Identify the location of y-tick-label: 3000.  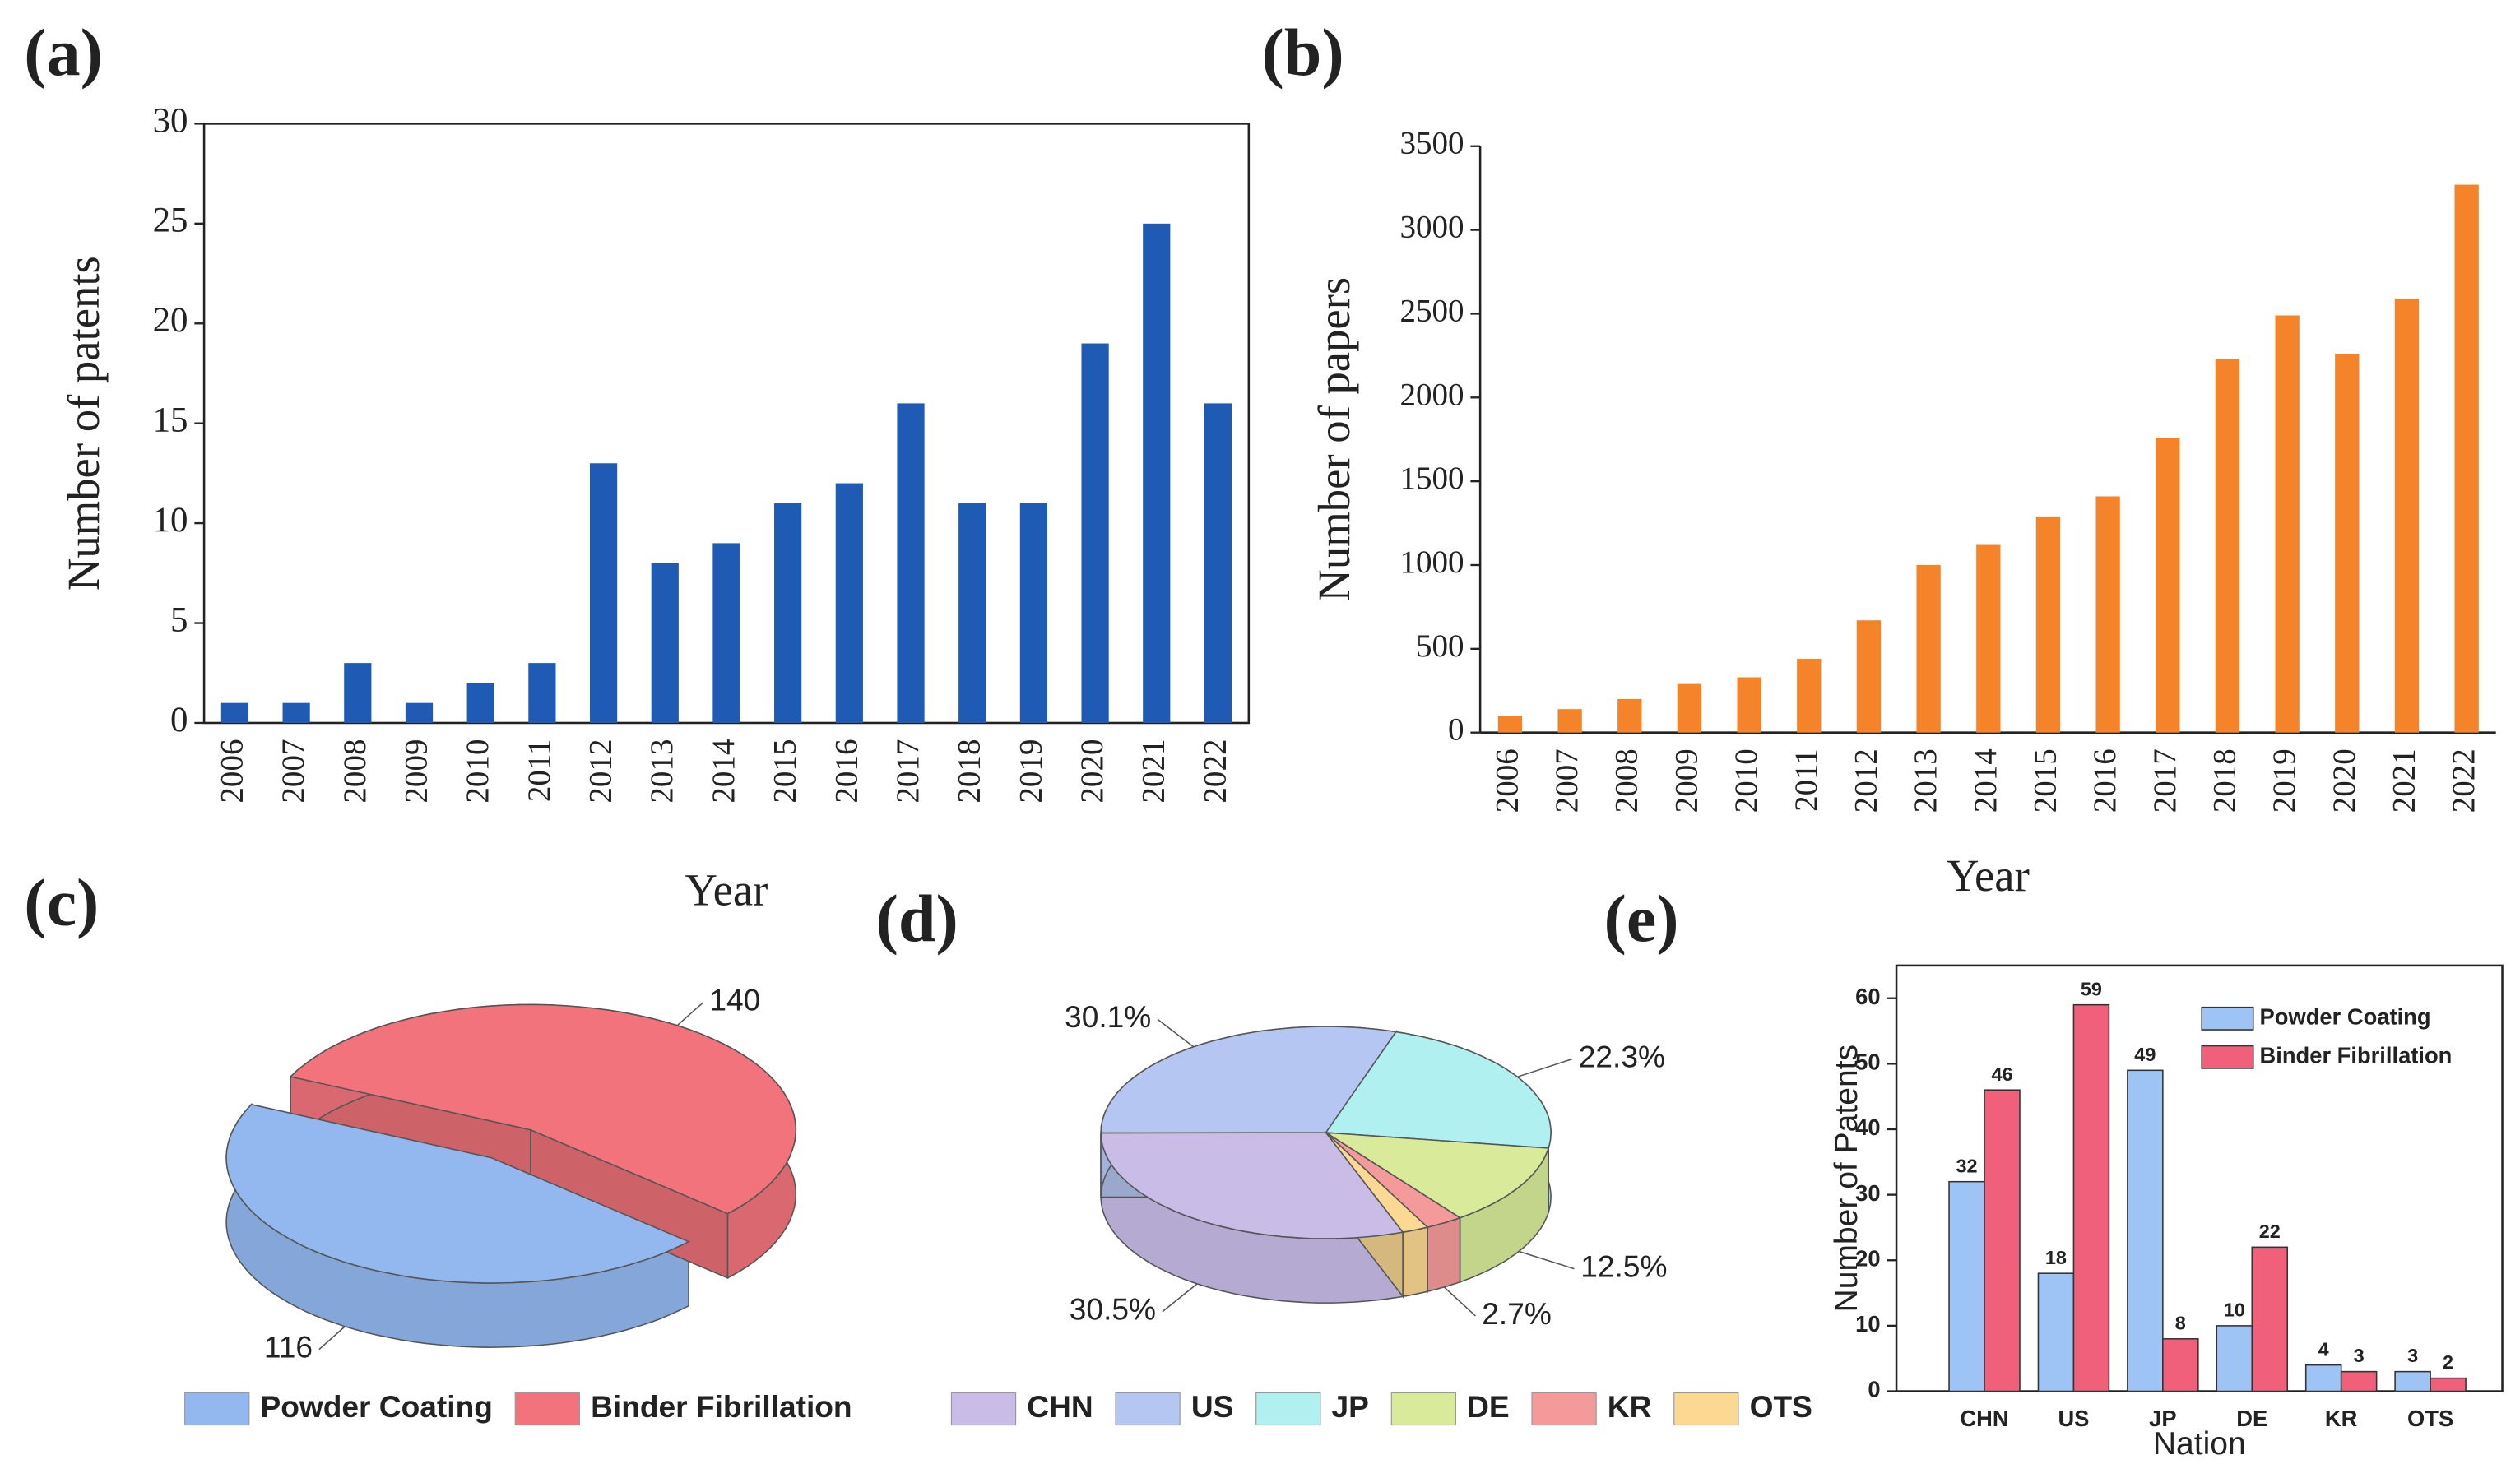
(1431, 228).